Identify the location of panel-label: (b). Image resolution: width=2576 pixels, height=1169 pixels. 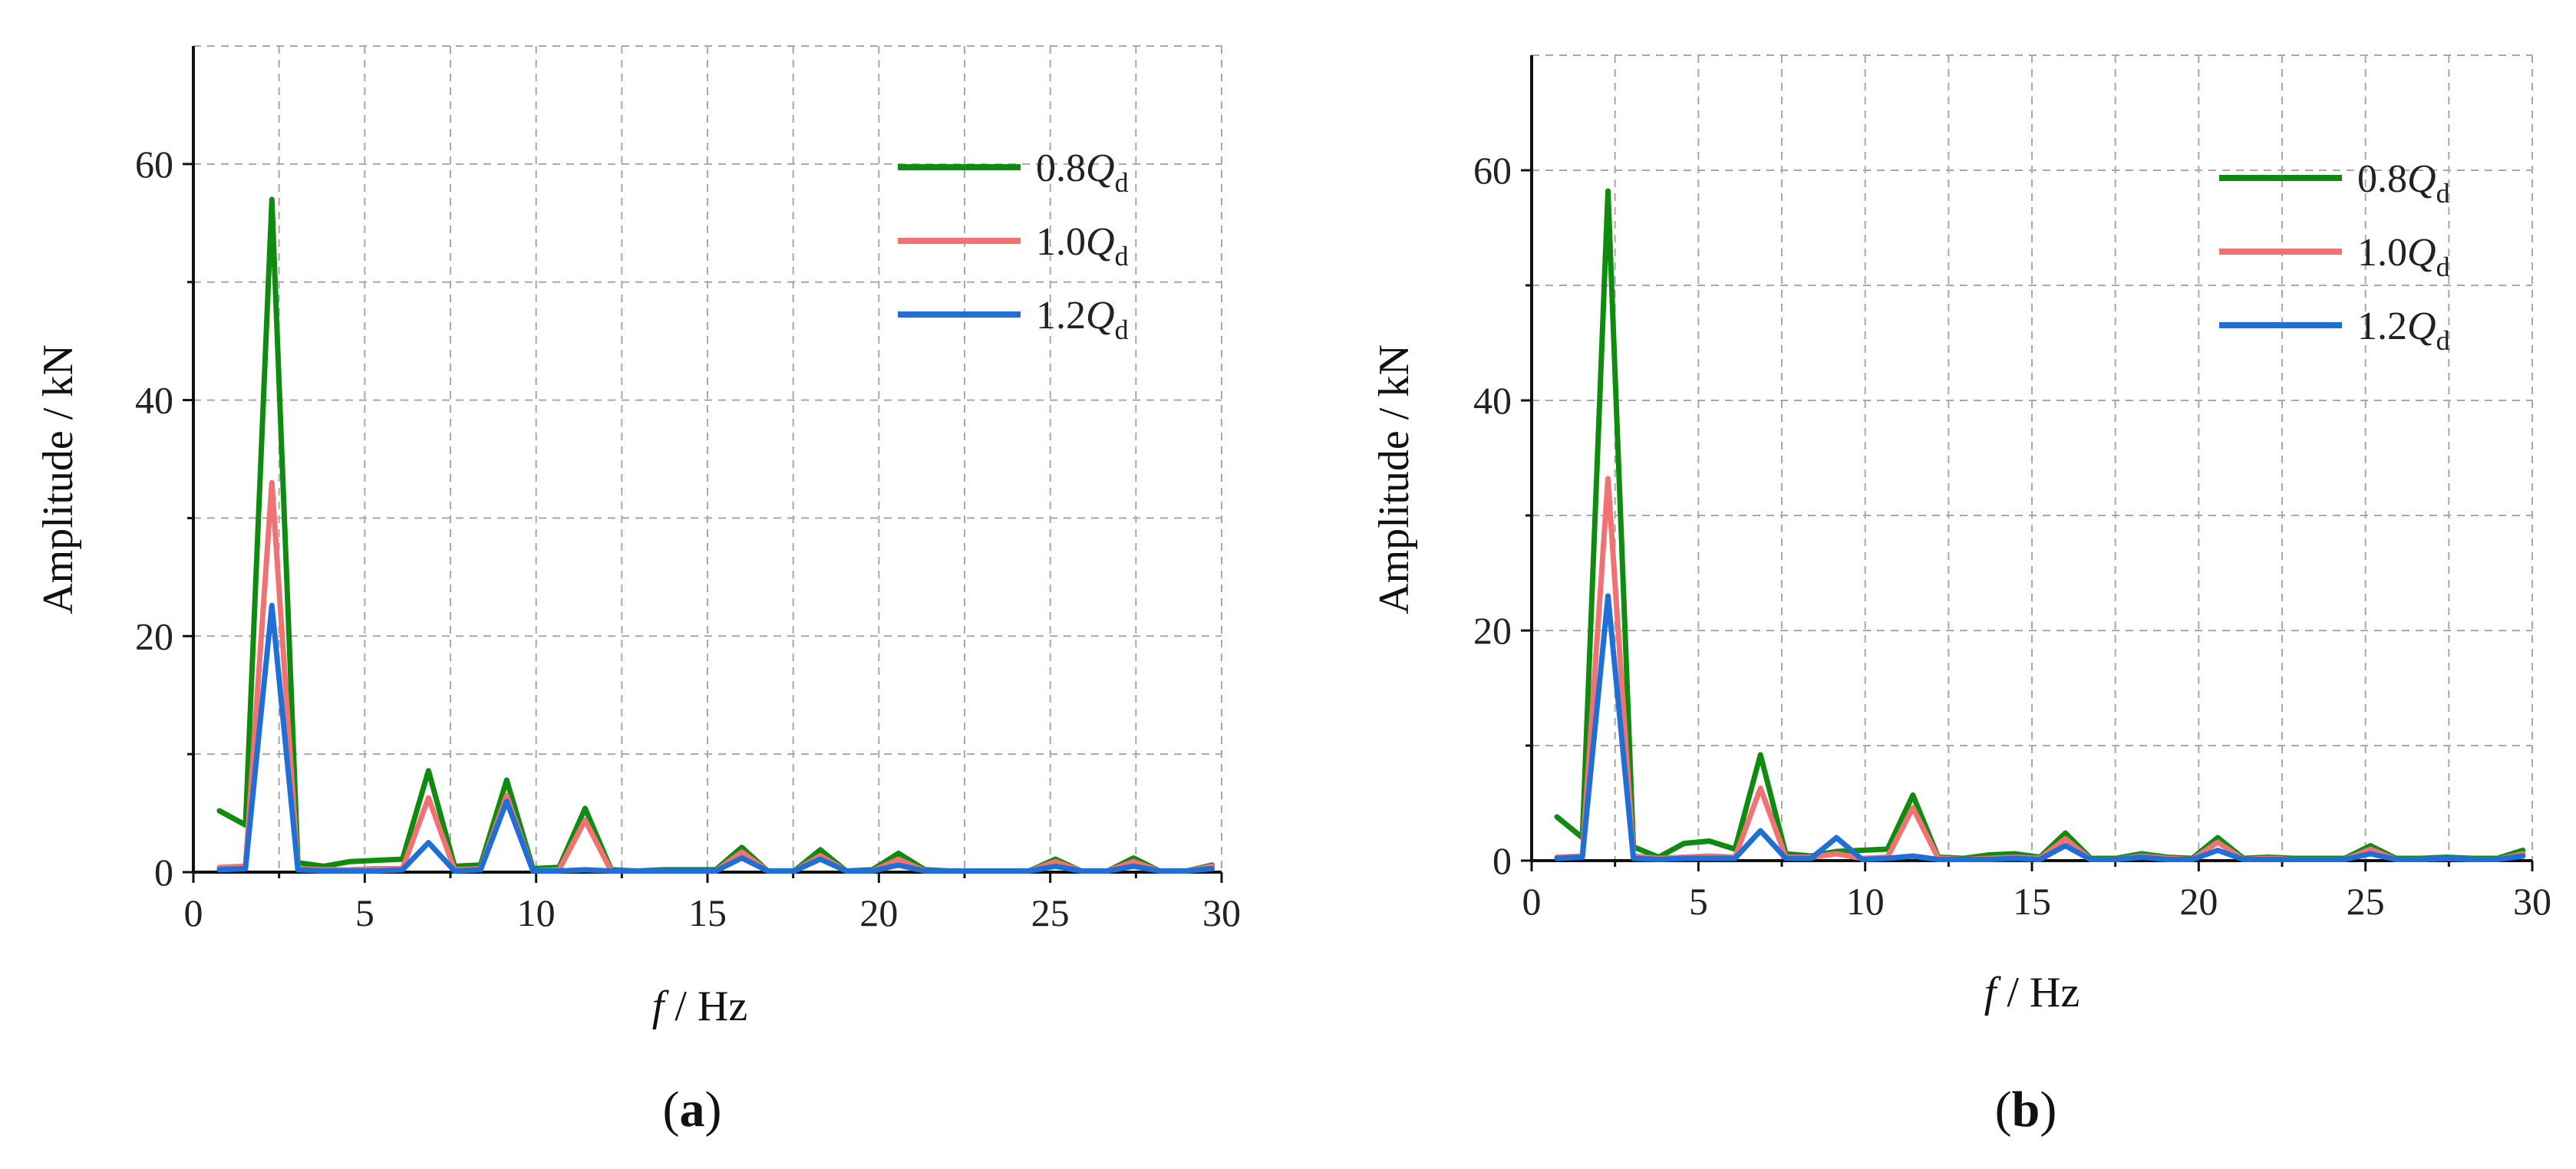
(2026, 1110).